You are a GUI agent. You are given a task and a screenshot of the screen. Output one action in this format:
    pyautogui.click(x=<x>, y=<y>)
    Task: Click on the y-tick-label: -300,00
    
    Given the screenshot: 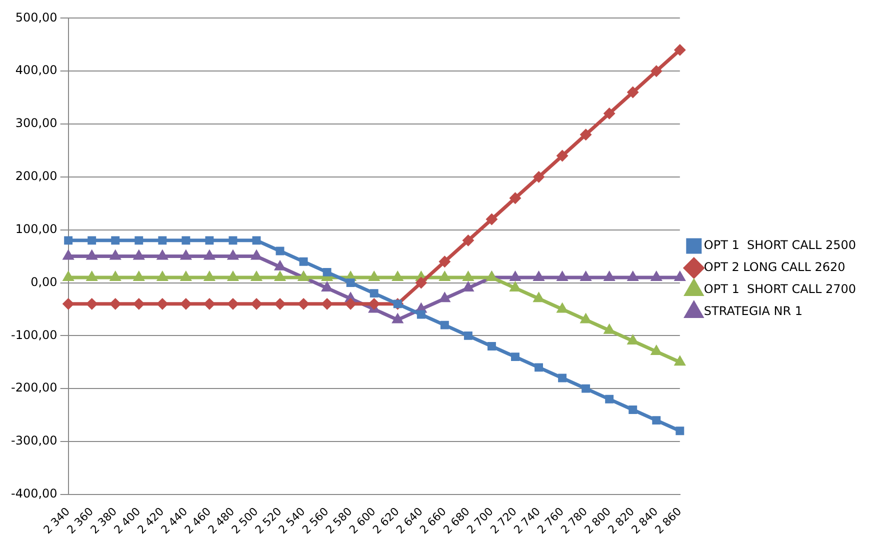 What is the action you would take?
    pyautogui.click(x=34, y=441)
    